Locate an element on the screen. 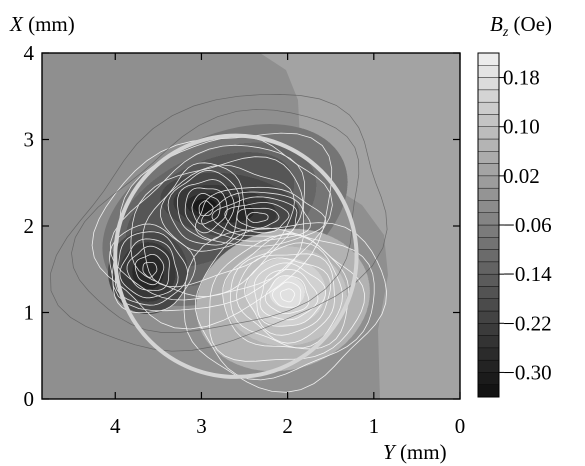  colorbar-title: Bz (Oe) is located at coordinates (521, 26).